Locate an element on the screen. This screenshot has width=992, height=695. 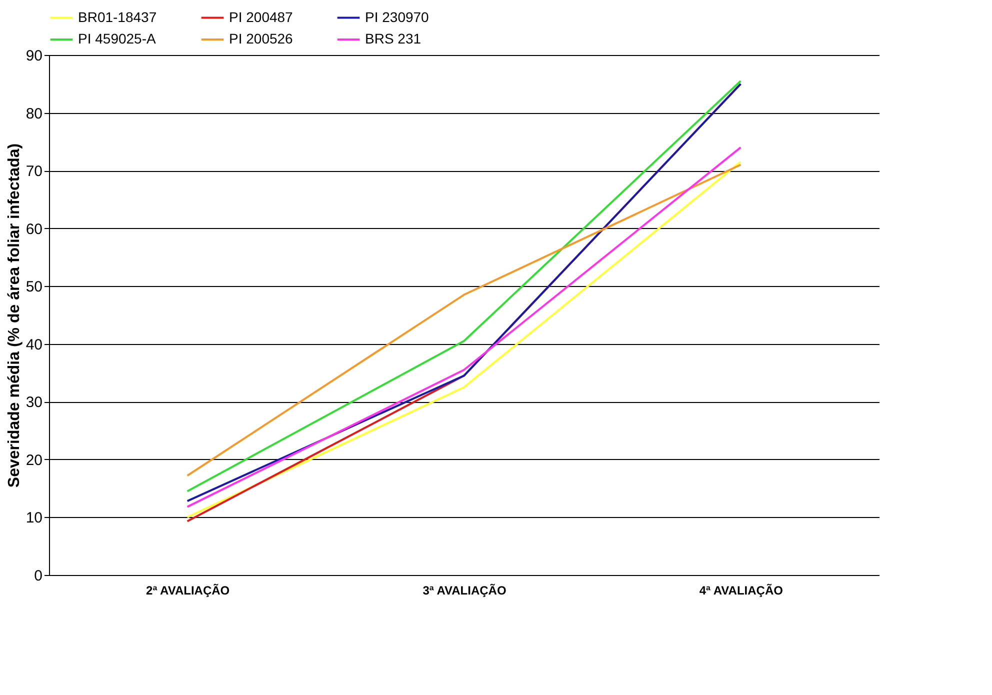
legend-label: BRS 231 is located at coordinates (393, 38).